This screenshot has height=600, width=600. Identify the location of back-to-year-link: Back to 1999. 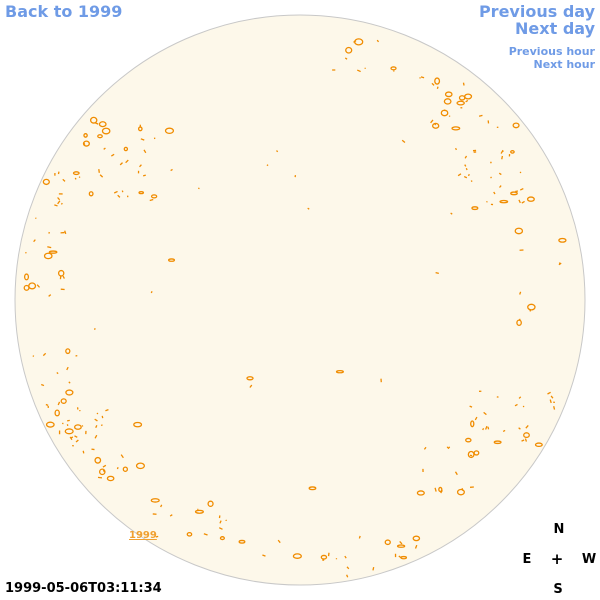
(64, 11).